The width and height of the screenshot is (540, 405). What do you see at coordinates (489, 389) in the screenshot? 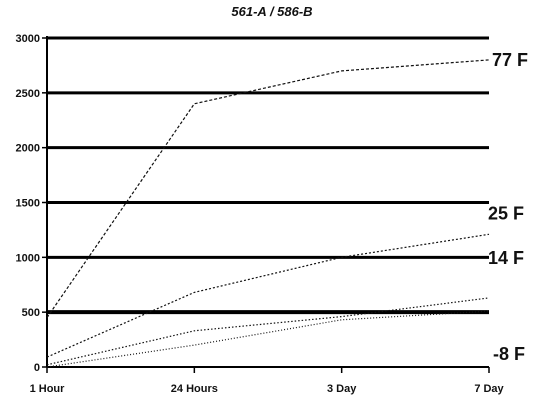
I see `x-tick-label: 7 Day` at bounding box center [489, 389].